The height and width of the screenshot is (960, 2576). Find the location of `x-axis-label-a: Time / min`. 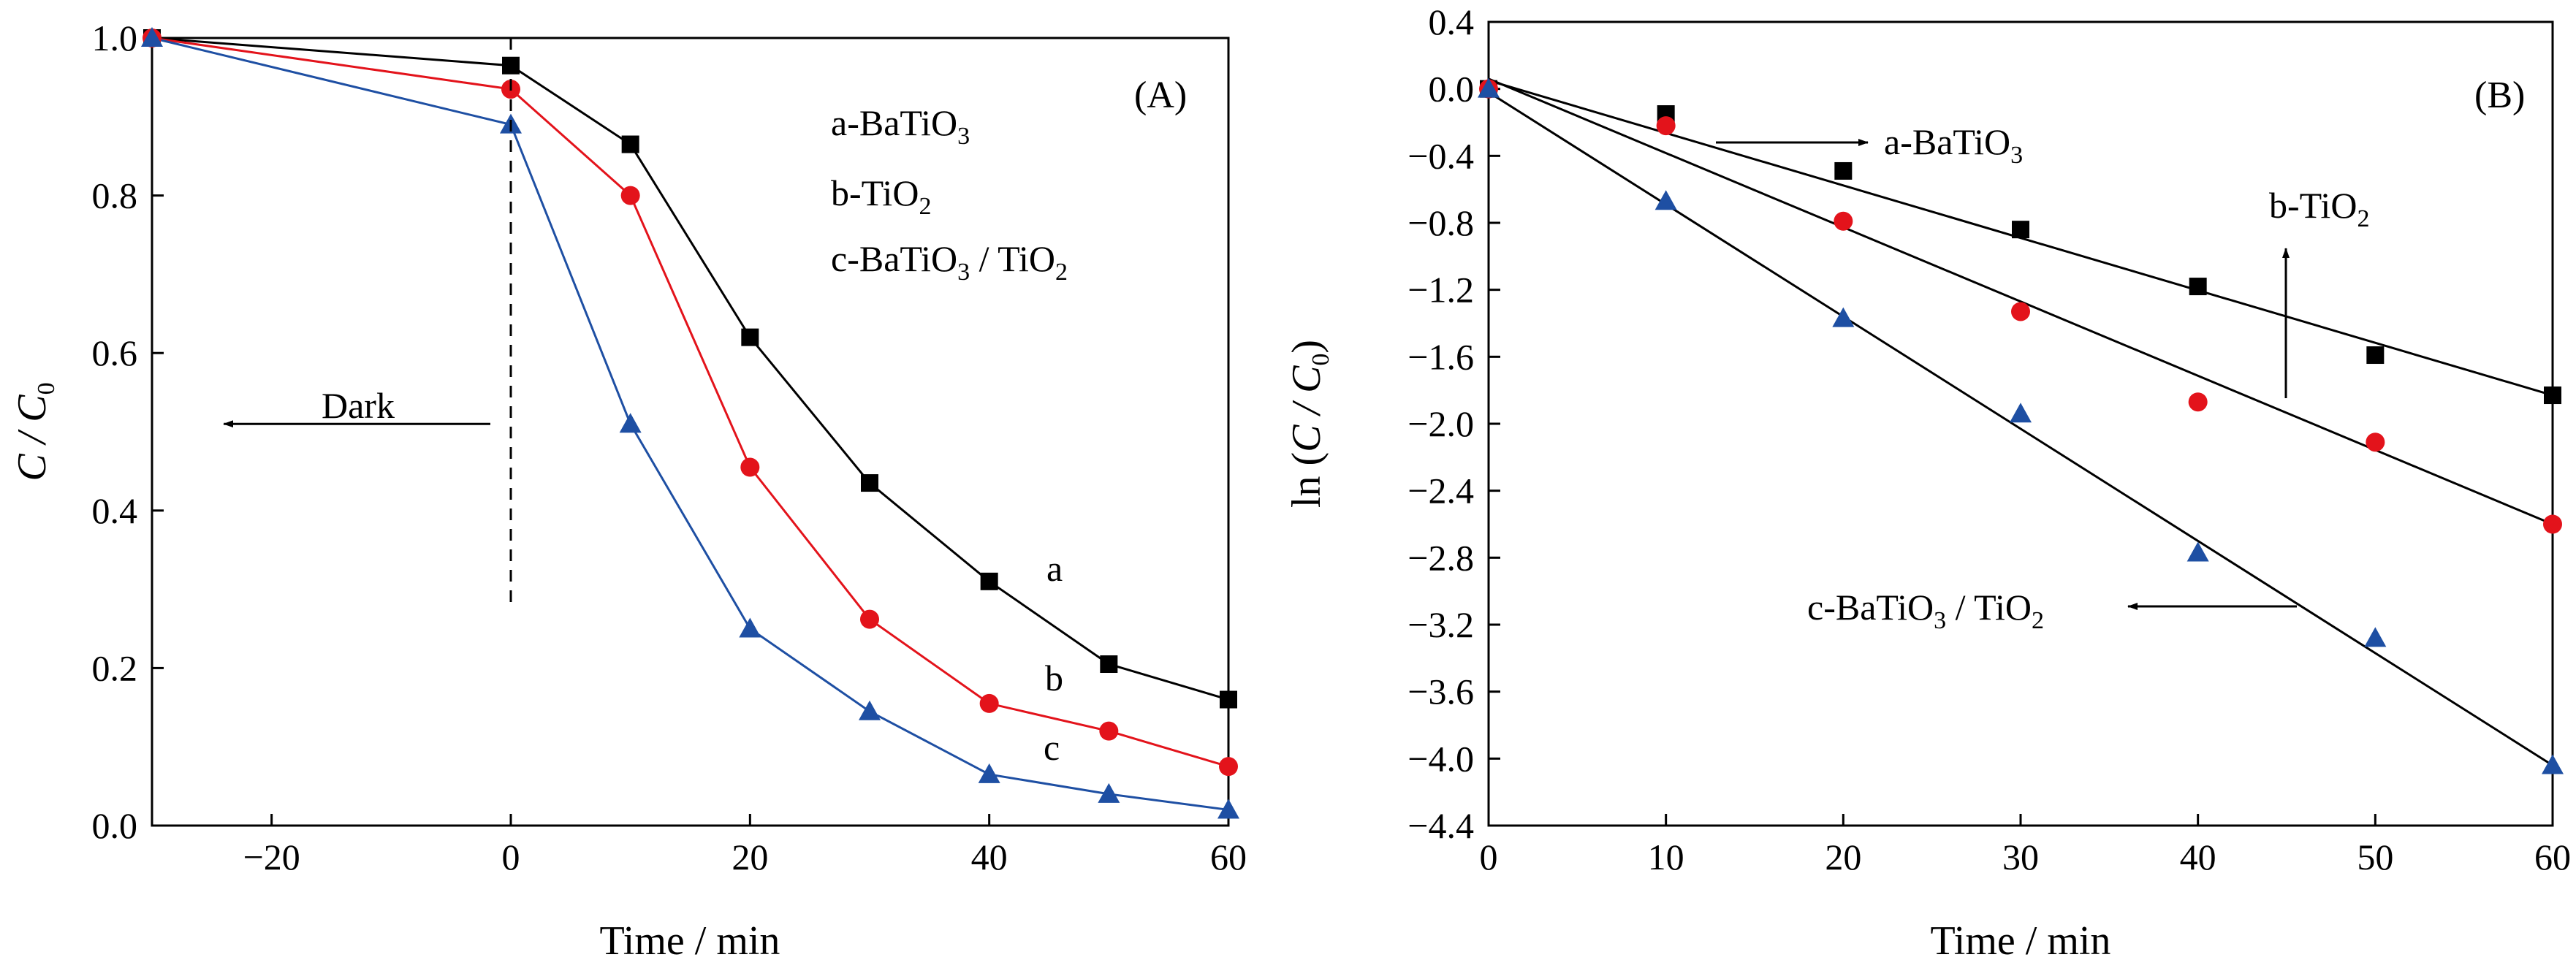

x-axis-label-a: Time / min is located at coordinates (690, 939).